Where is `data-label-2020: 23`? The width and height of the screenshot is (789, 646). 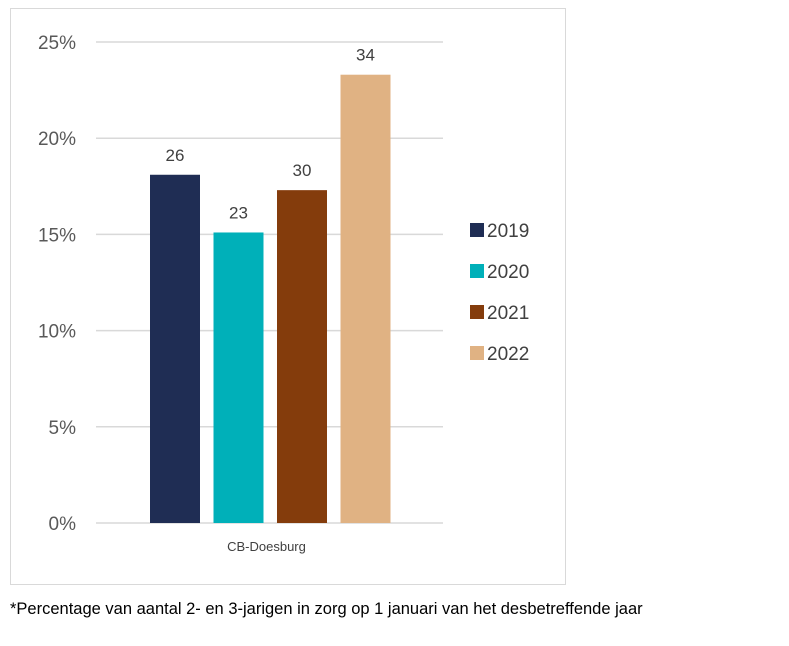 data-label-2020: 23 is located at coordinates (238, 212).